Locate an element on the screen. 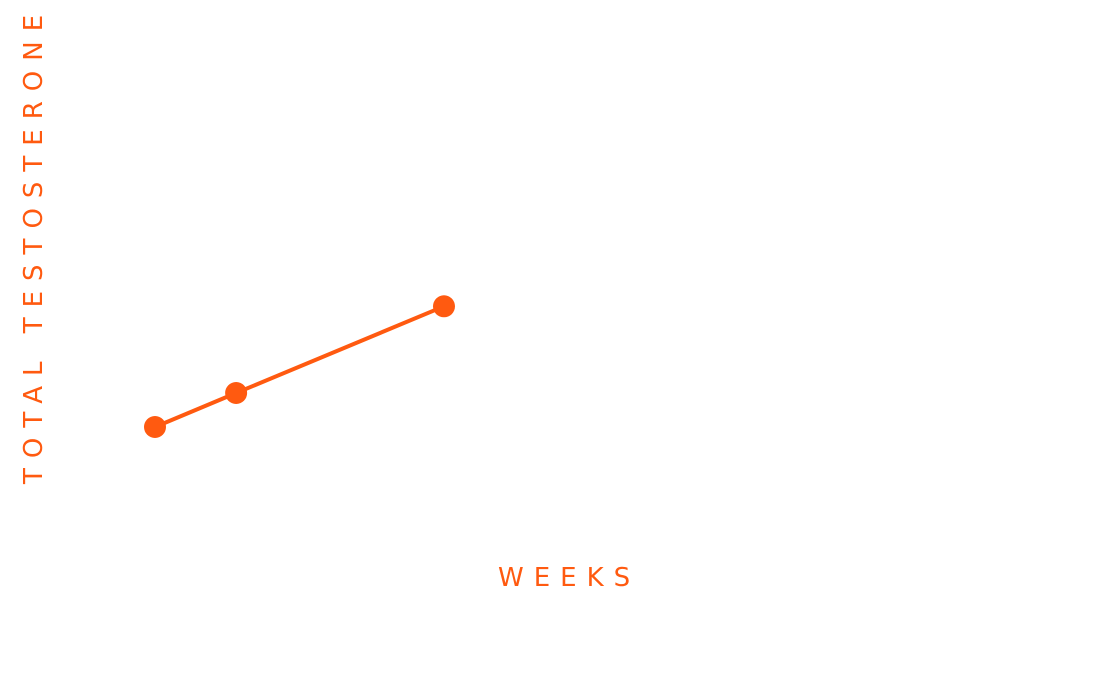 The height and width of the screenshot is (673, 1094). y-axis-label: TOTAL TESTOSTERONE is located at coordinates (34, 245).